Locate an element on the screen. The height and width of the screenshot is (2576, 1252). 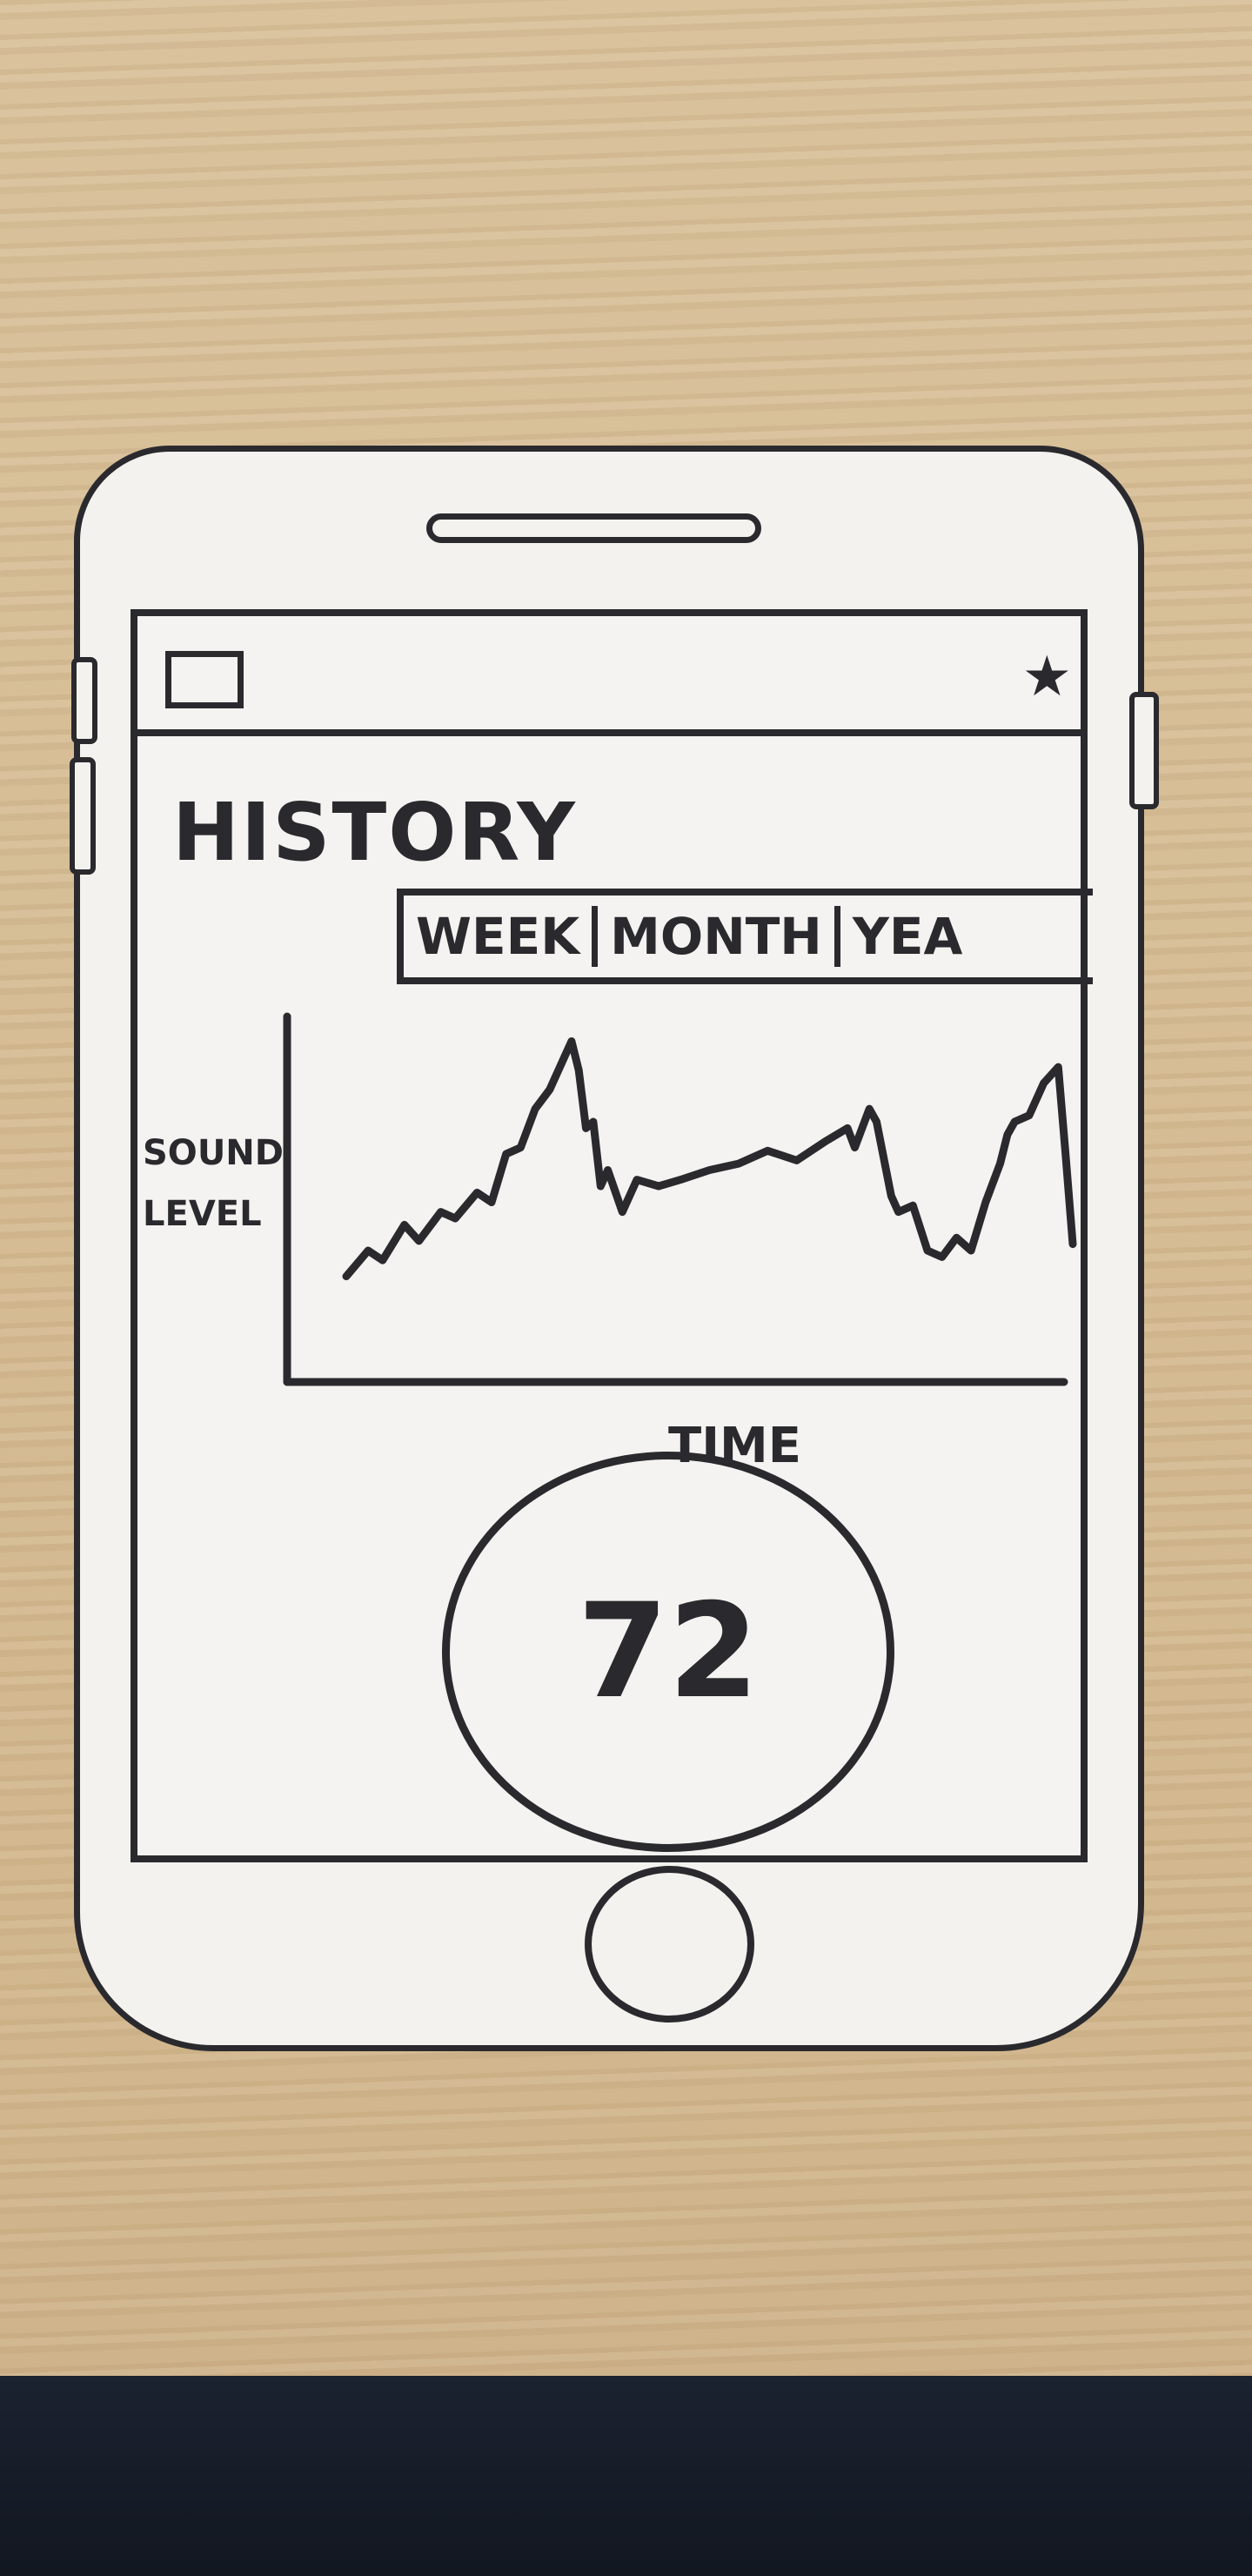
home-button is located at coordinates (669, 1944).